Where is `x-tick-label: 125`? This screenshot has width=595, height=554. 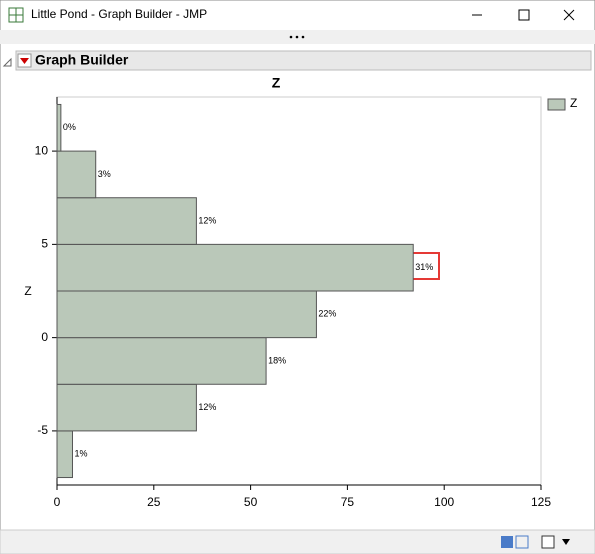
x-tick-label: 125 is located at coordinates (541, 502).